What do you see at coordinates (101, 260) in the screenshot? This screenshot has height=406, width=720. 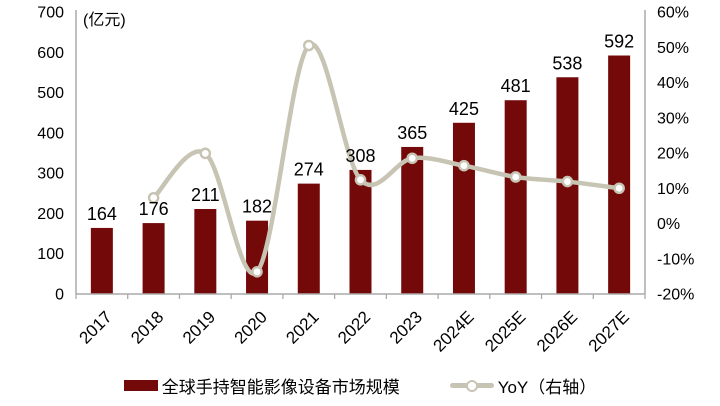 I see `bar-2017` at bounding box center [101, 260].